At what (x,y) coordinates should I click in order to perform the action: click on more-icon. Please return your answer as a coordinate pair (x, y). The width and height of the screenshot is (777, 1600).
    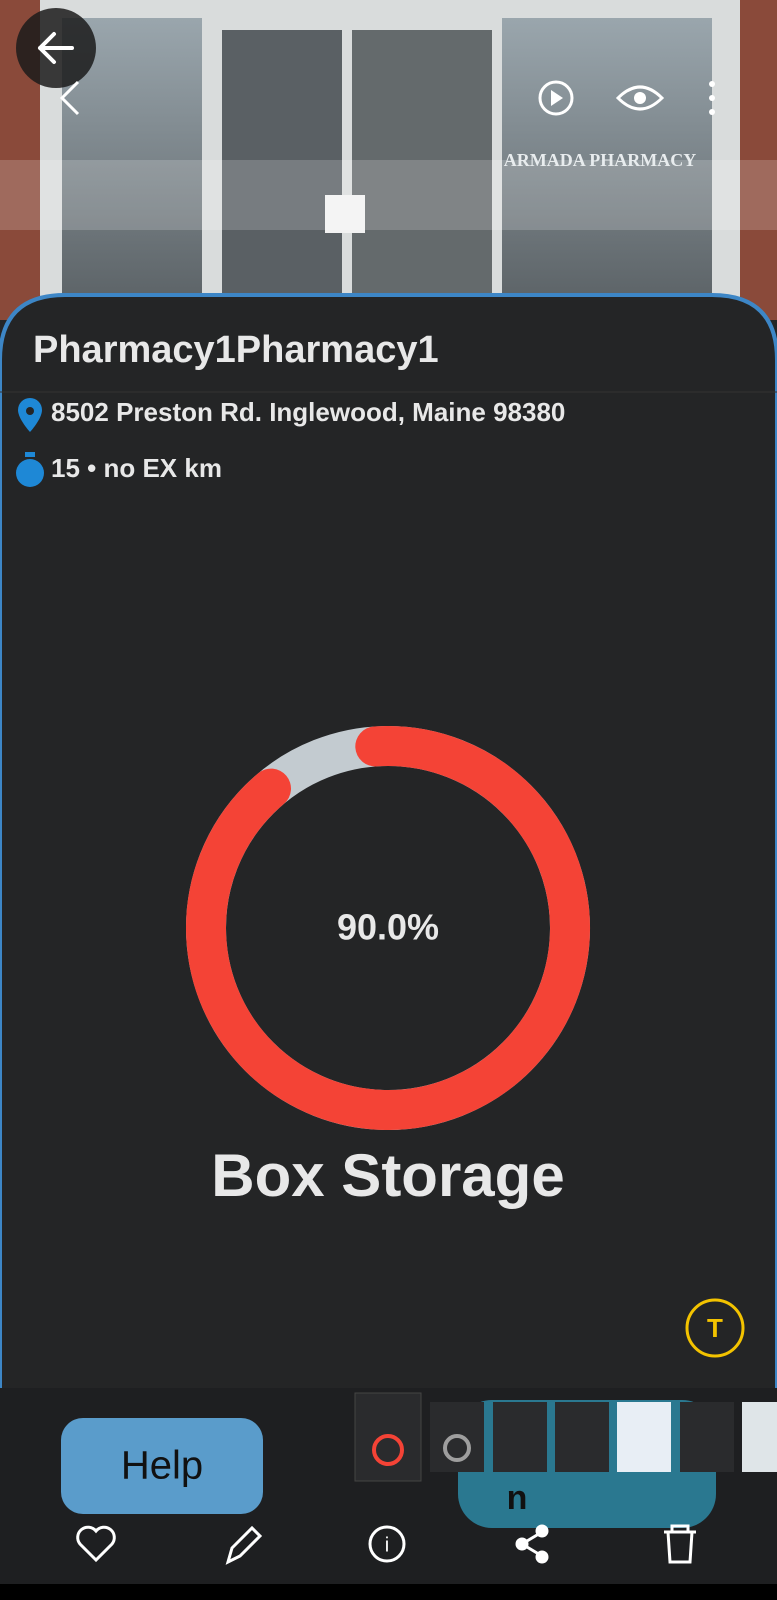
    Looking at the image, I should click on (712, 98).